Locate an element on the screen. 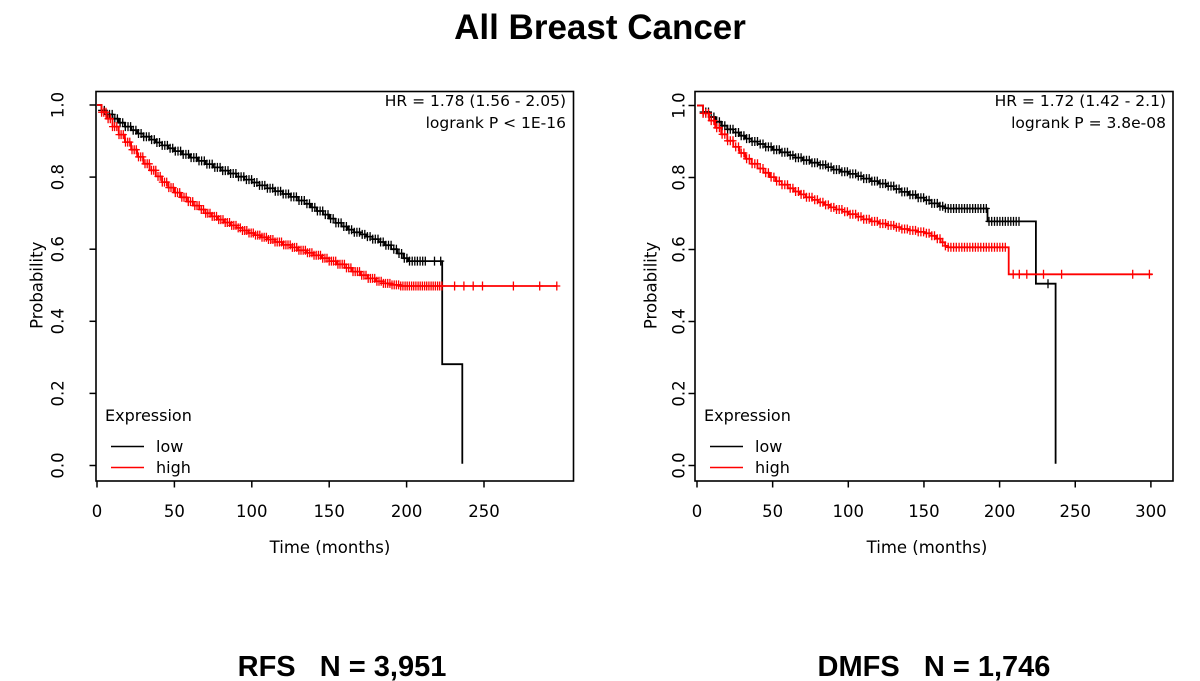 The image size is (1200, 681). legend-label-high-dmfs: high is located at coordinates (772, 467).